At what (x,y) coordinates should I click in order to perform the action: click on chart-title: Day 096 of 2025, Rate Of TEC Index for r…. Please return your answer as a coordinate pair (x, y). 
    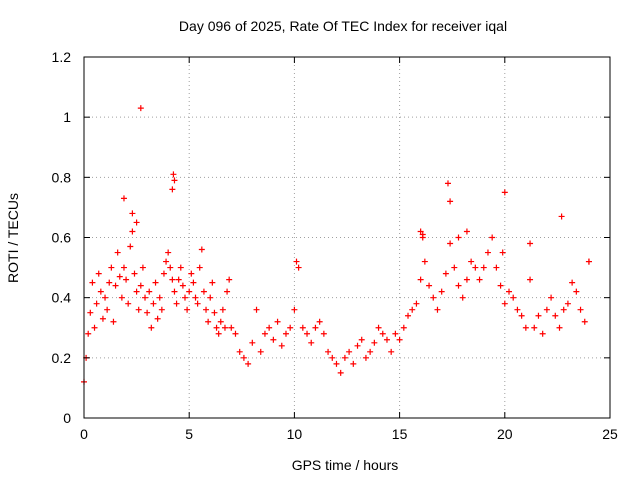
    Looking at the image, I should click on (343, 26).